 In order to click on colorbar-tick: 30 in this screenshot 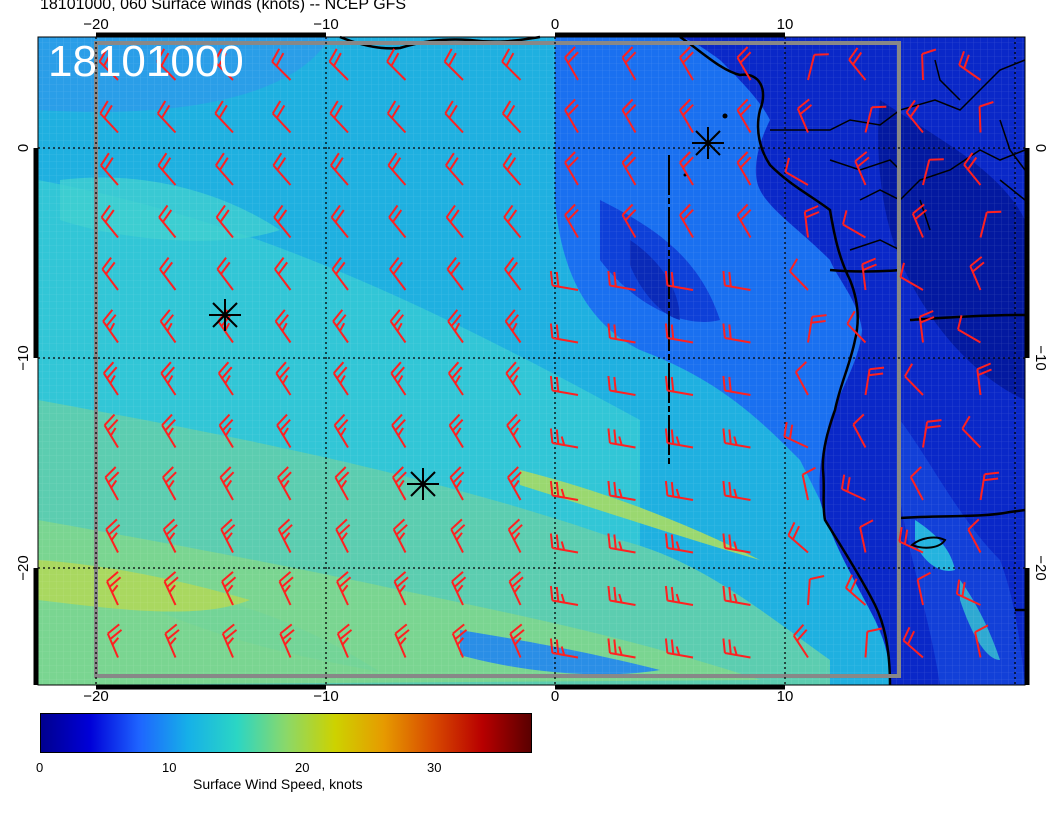, I will do `click(434, 767)`.